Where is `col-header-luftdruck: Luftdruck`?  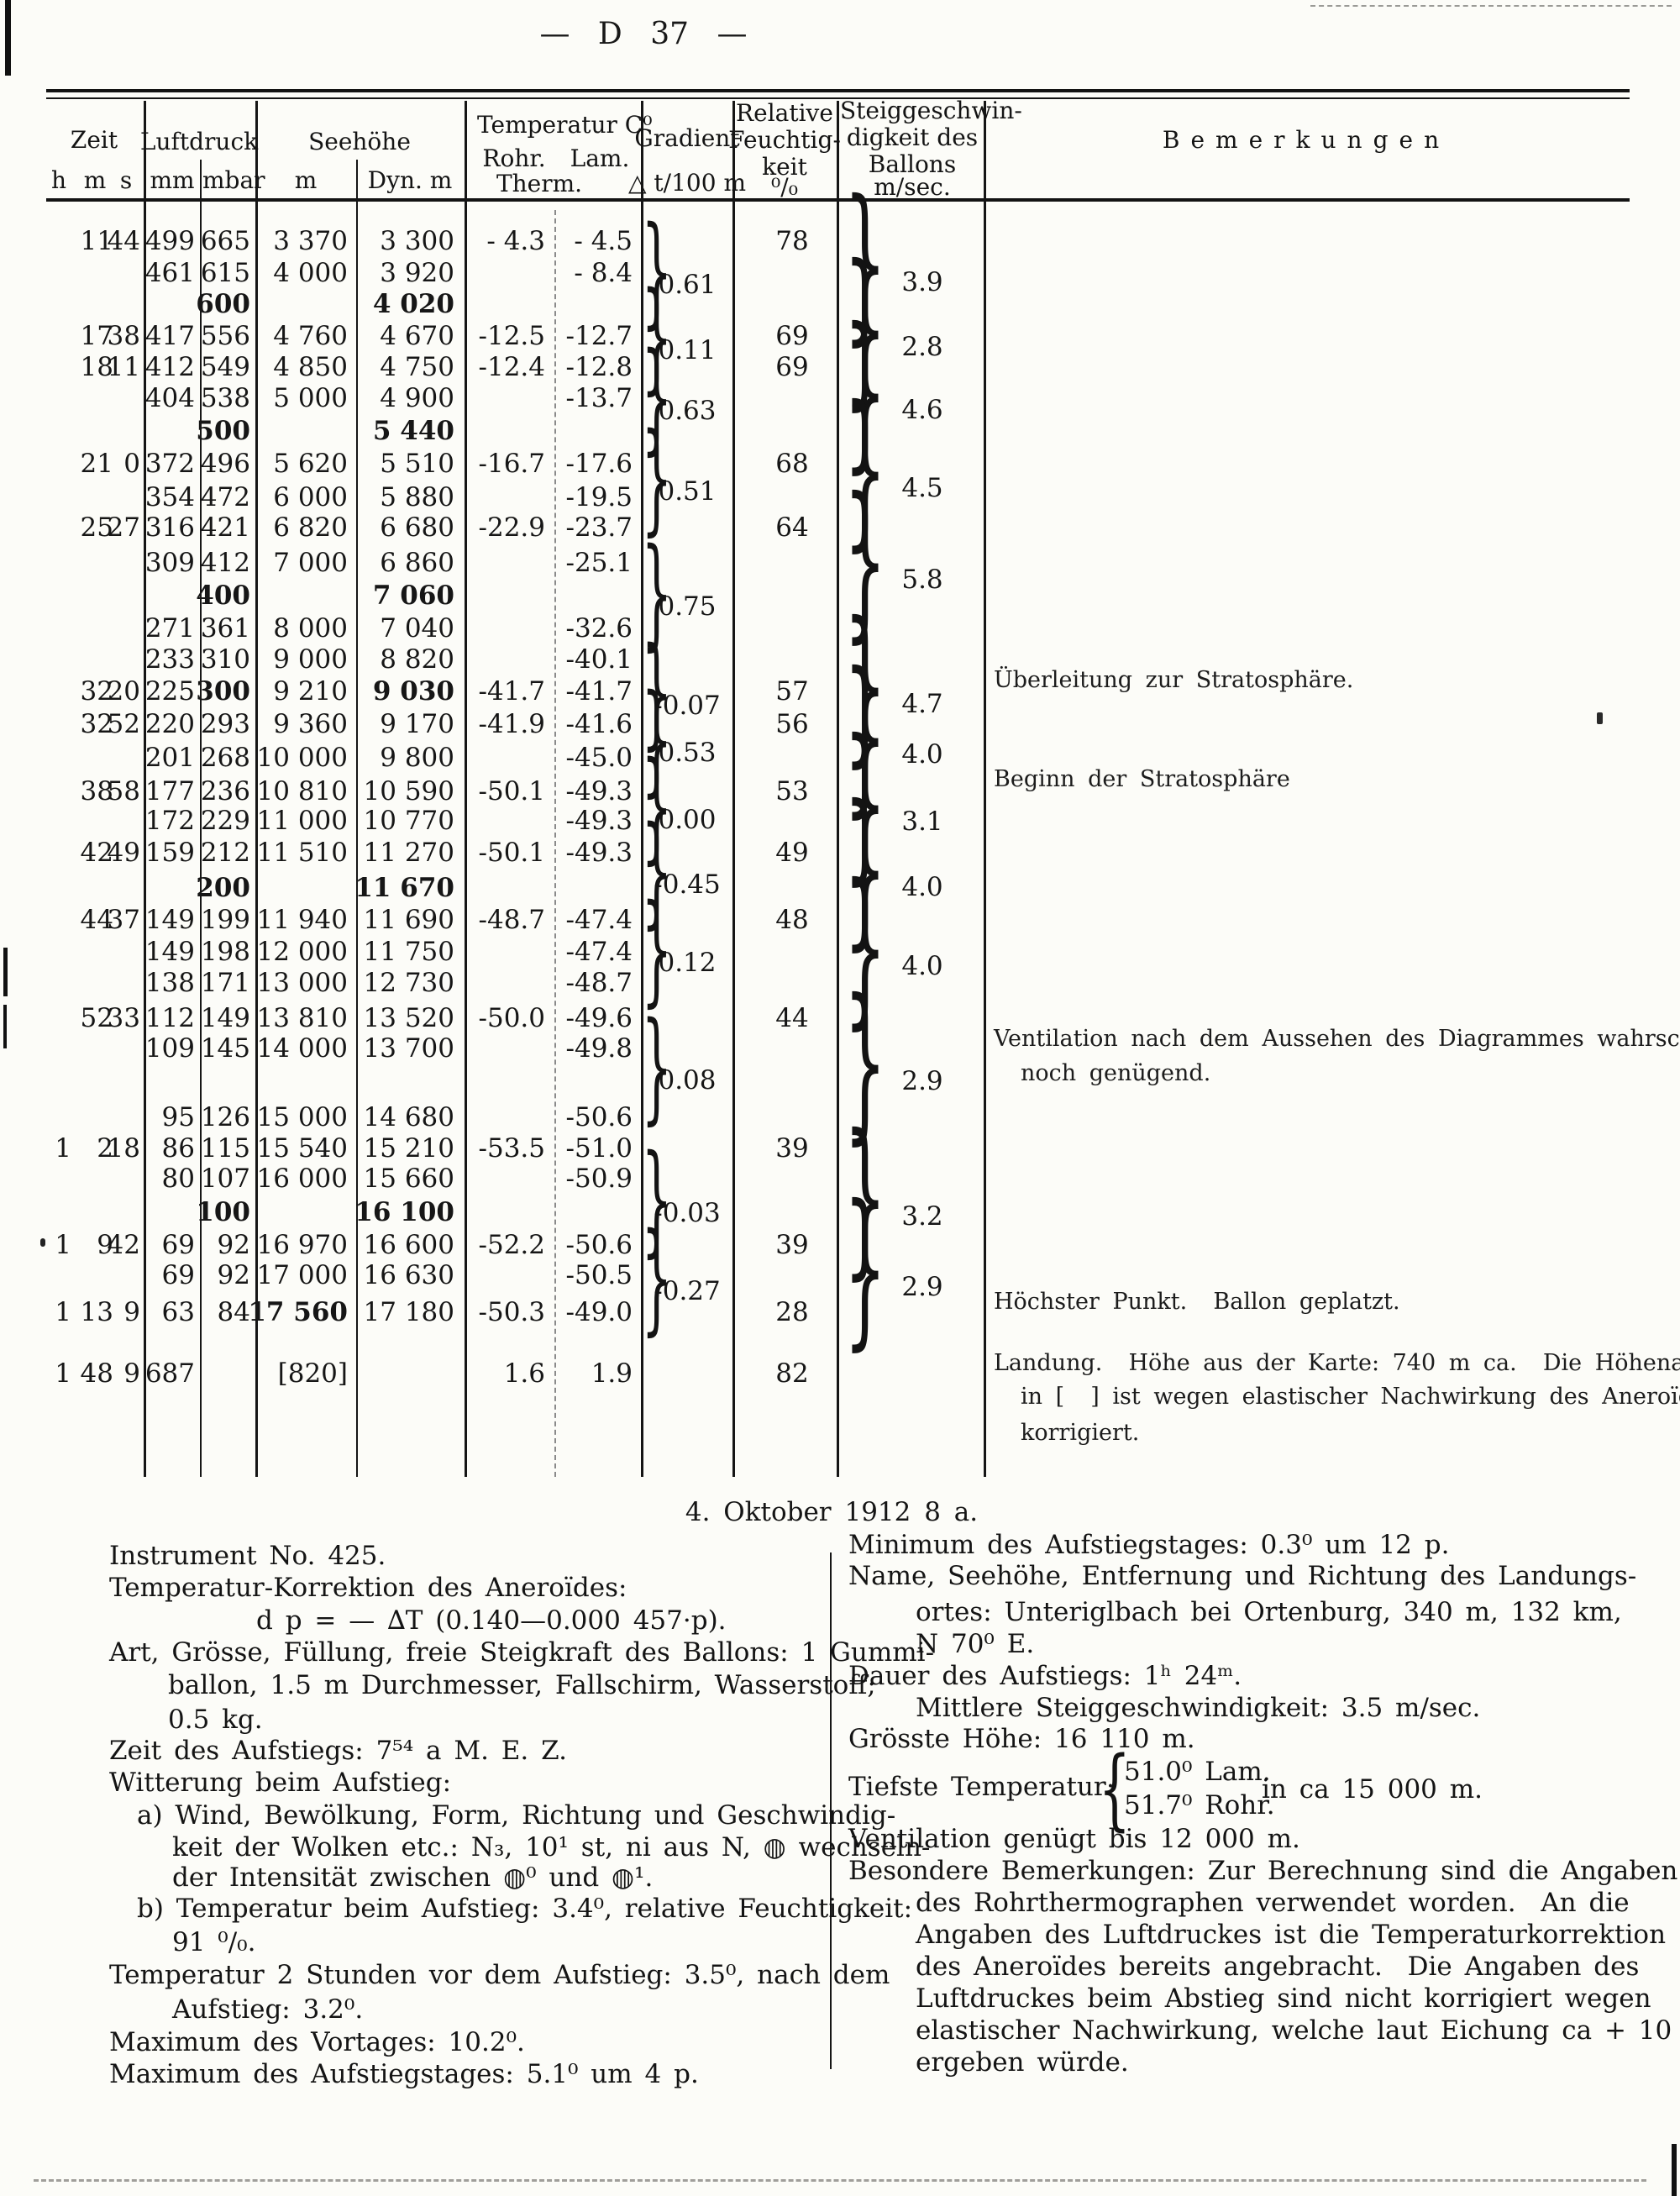 col-header-luftdruck: Luftdruck is located at coordinates (199, 141).